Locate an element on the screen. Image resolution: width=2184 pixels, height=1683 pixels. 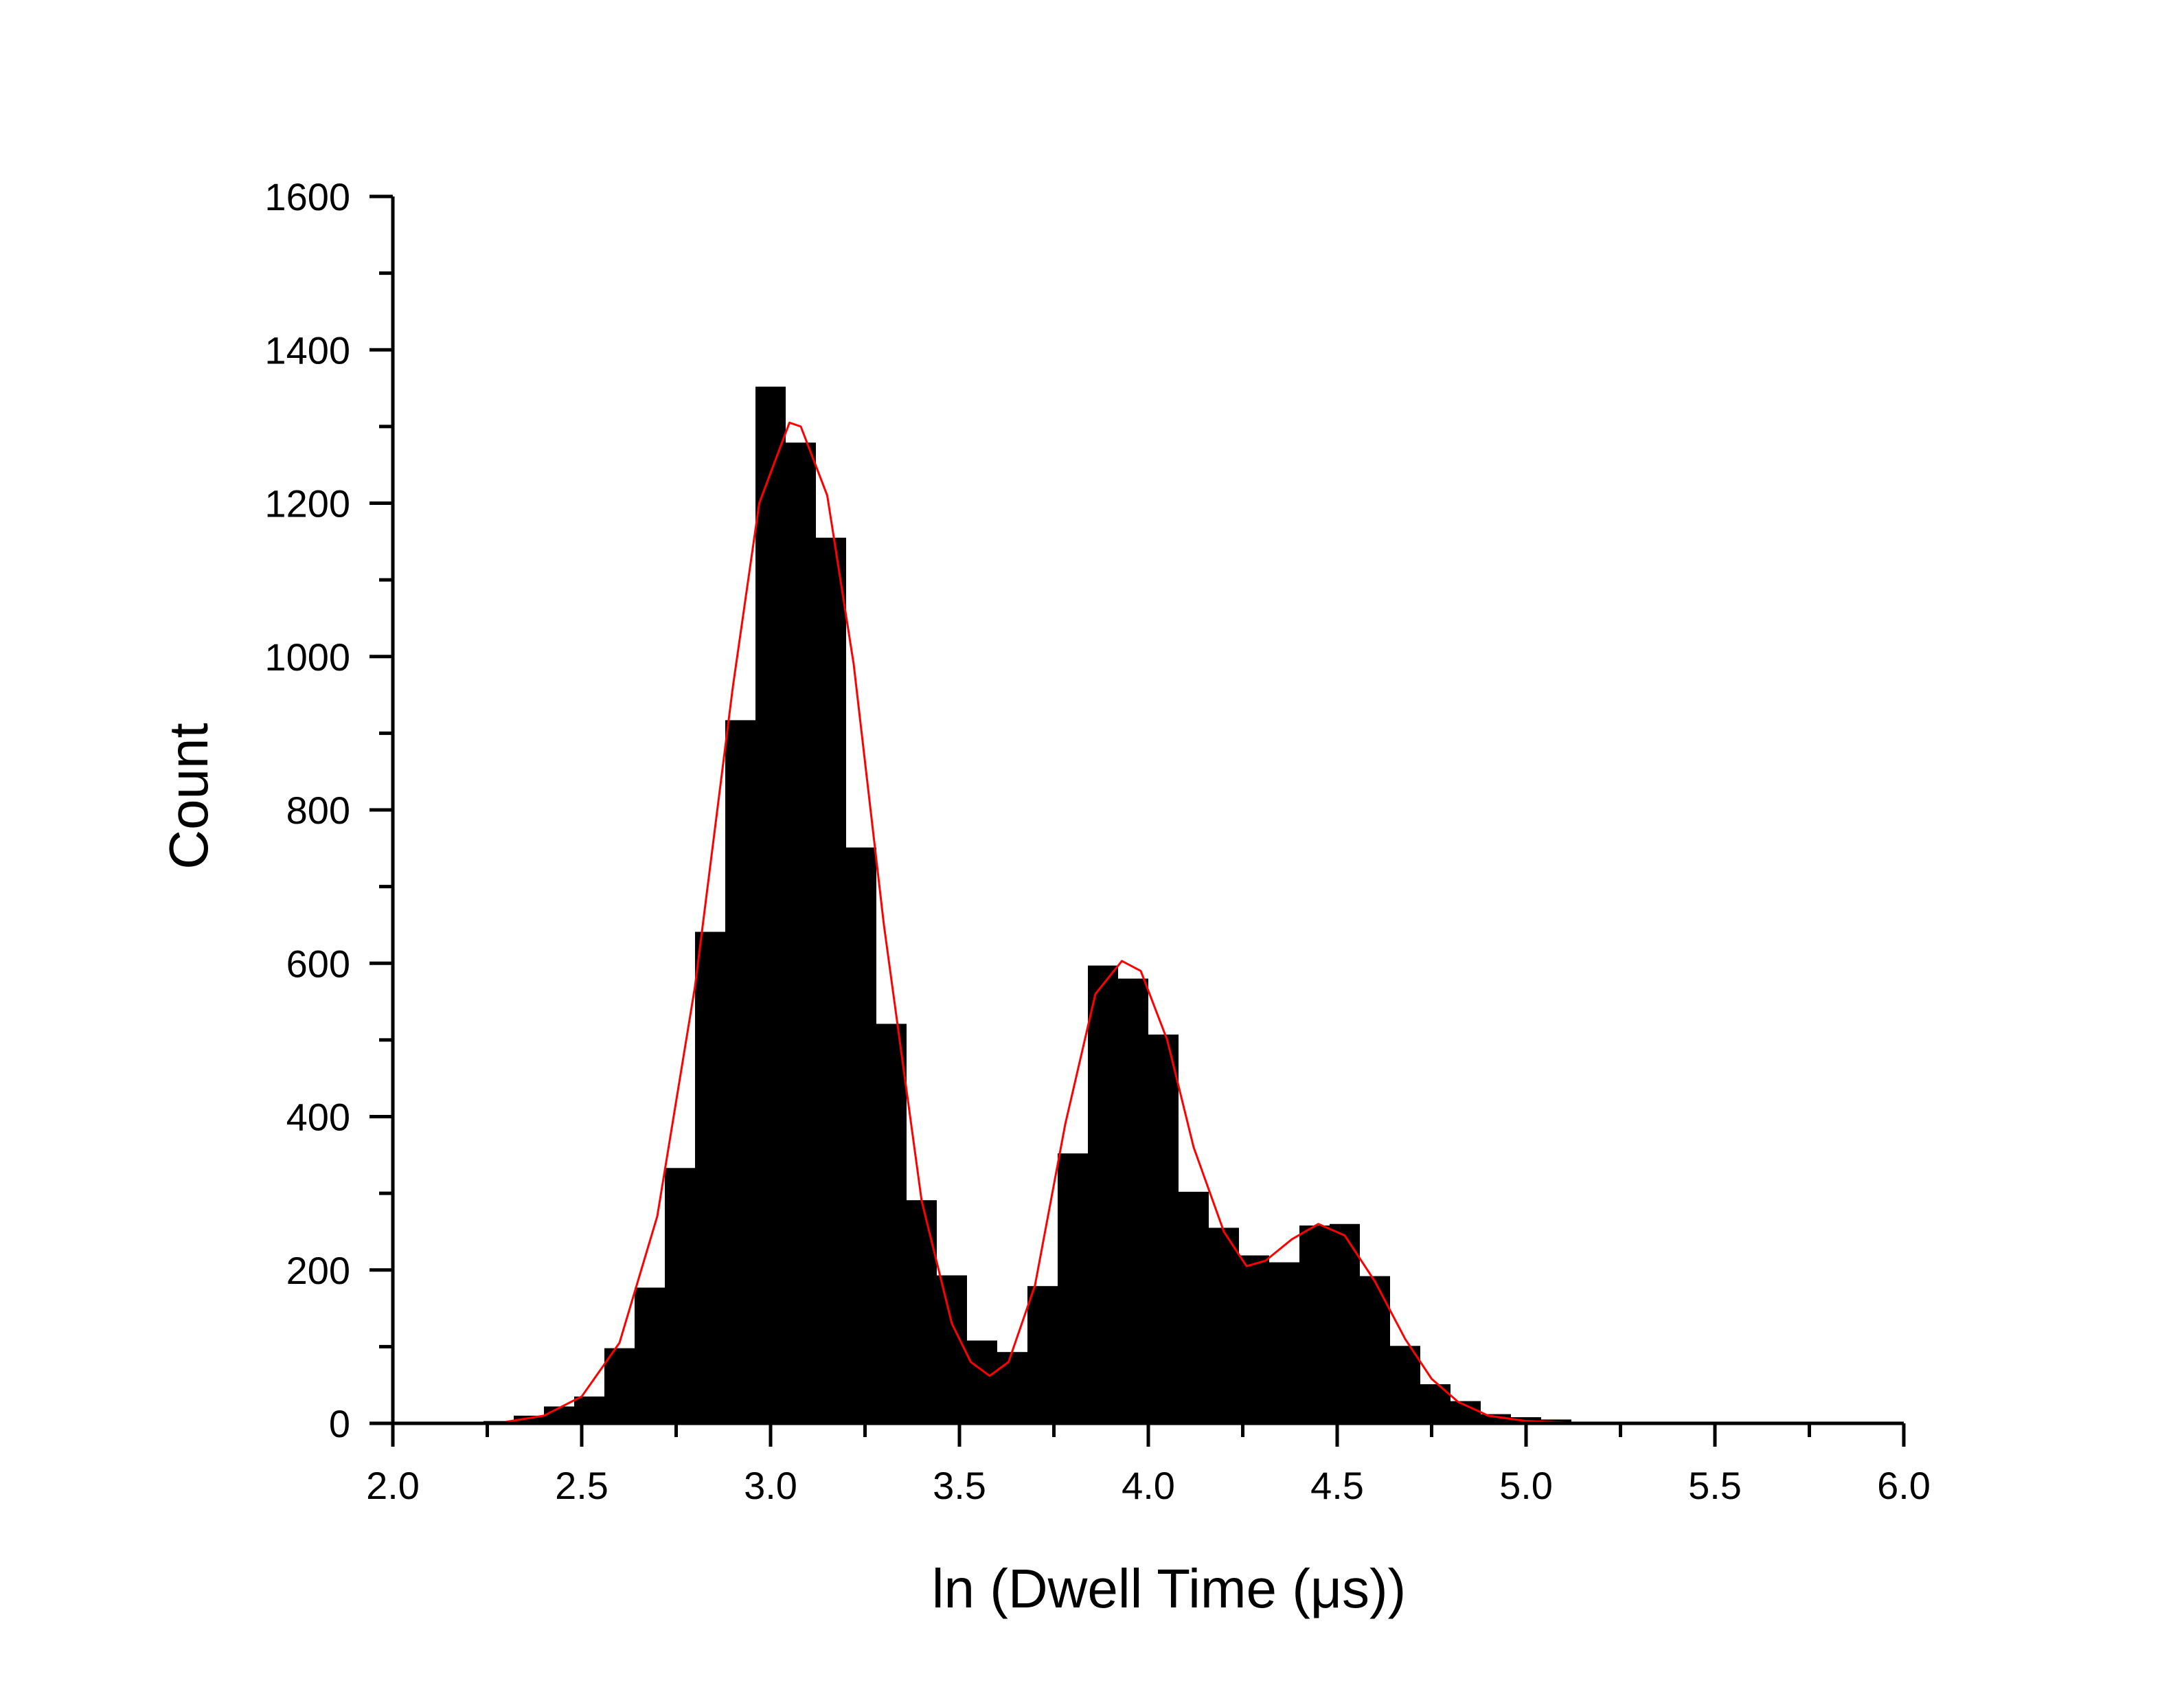
x-axis-title: ln (Dwell Time (μs)) is located at coordinates (1169, 1588).